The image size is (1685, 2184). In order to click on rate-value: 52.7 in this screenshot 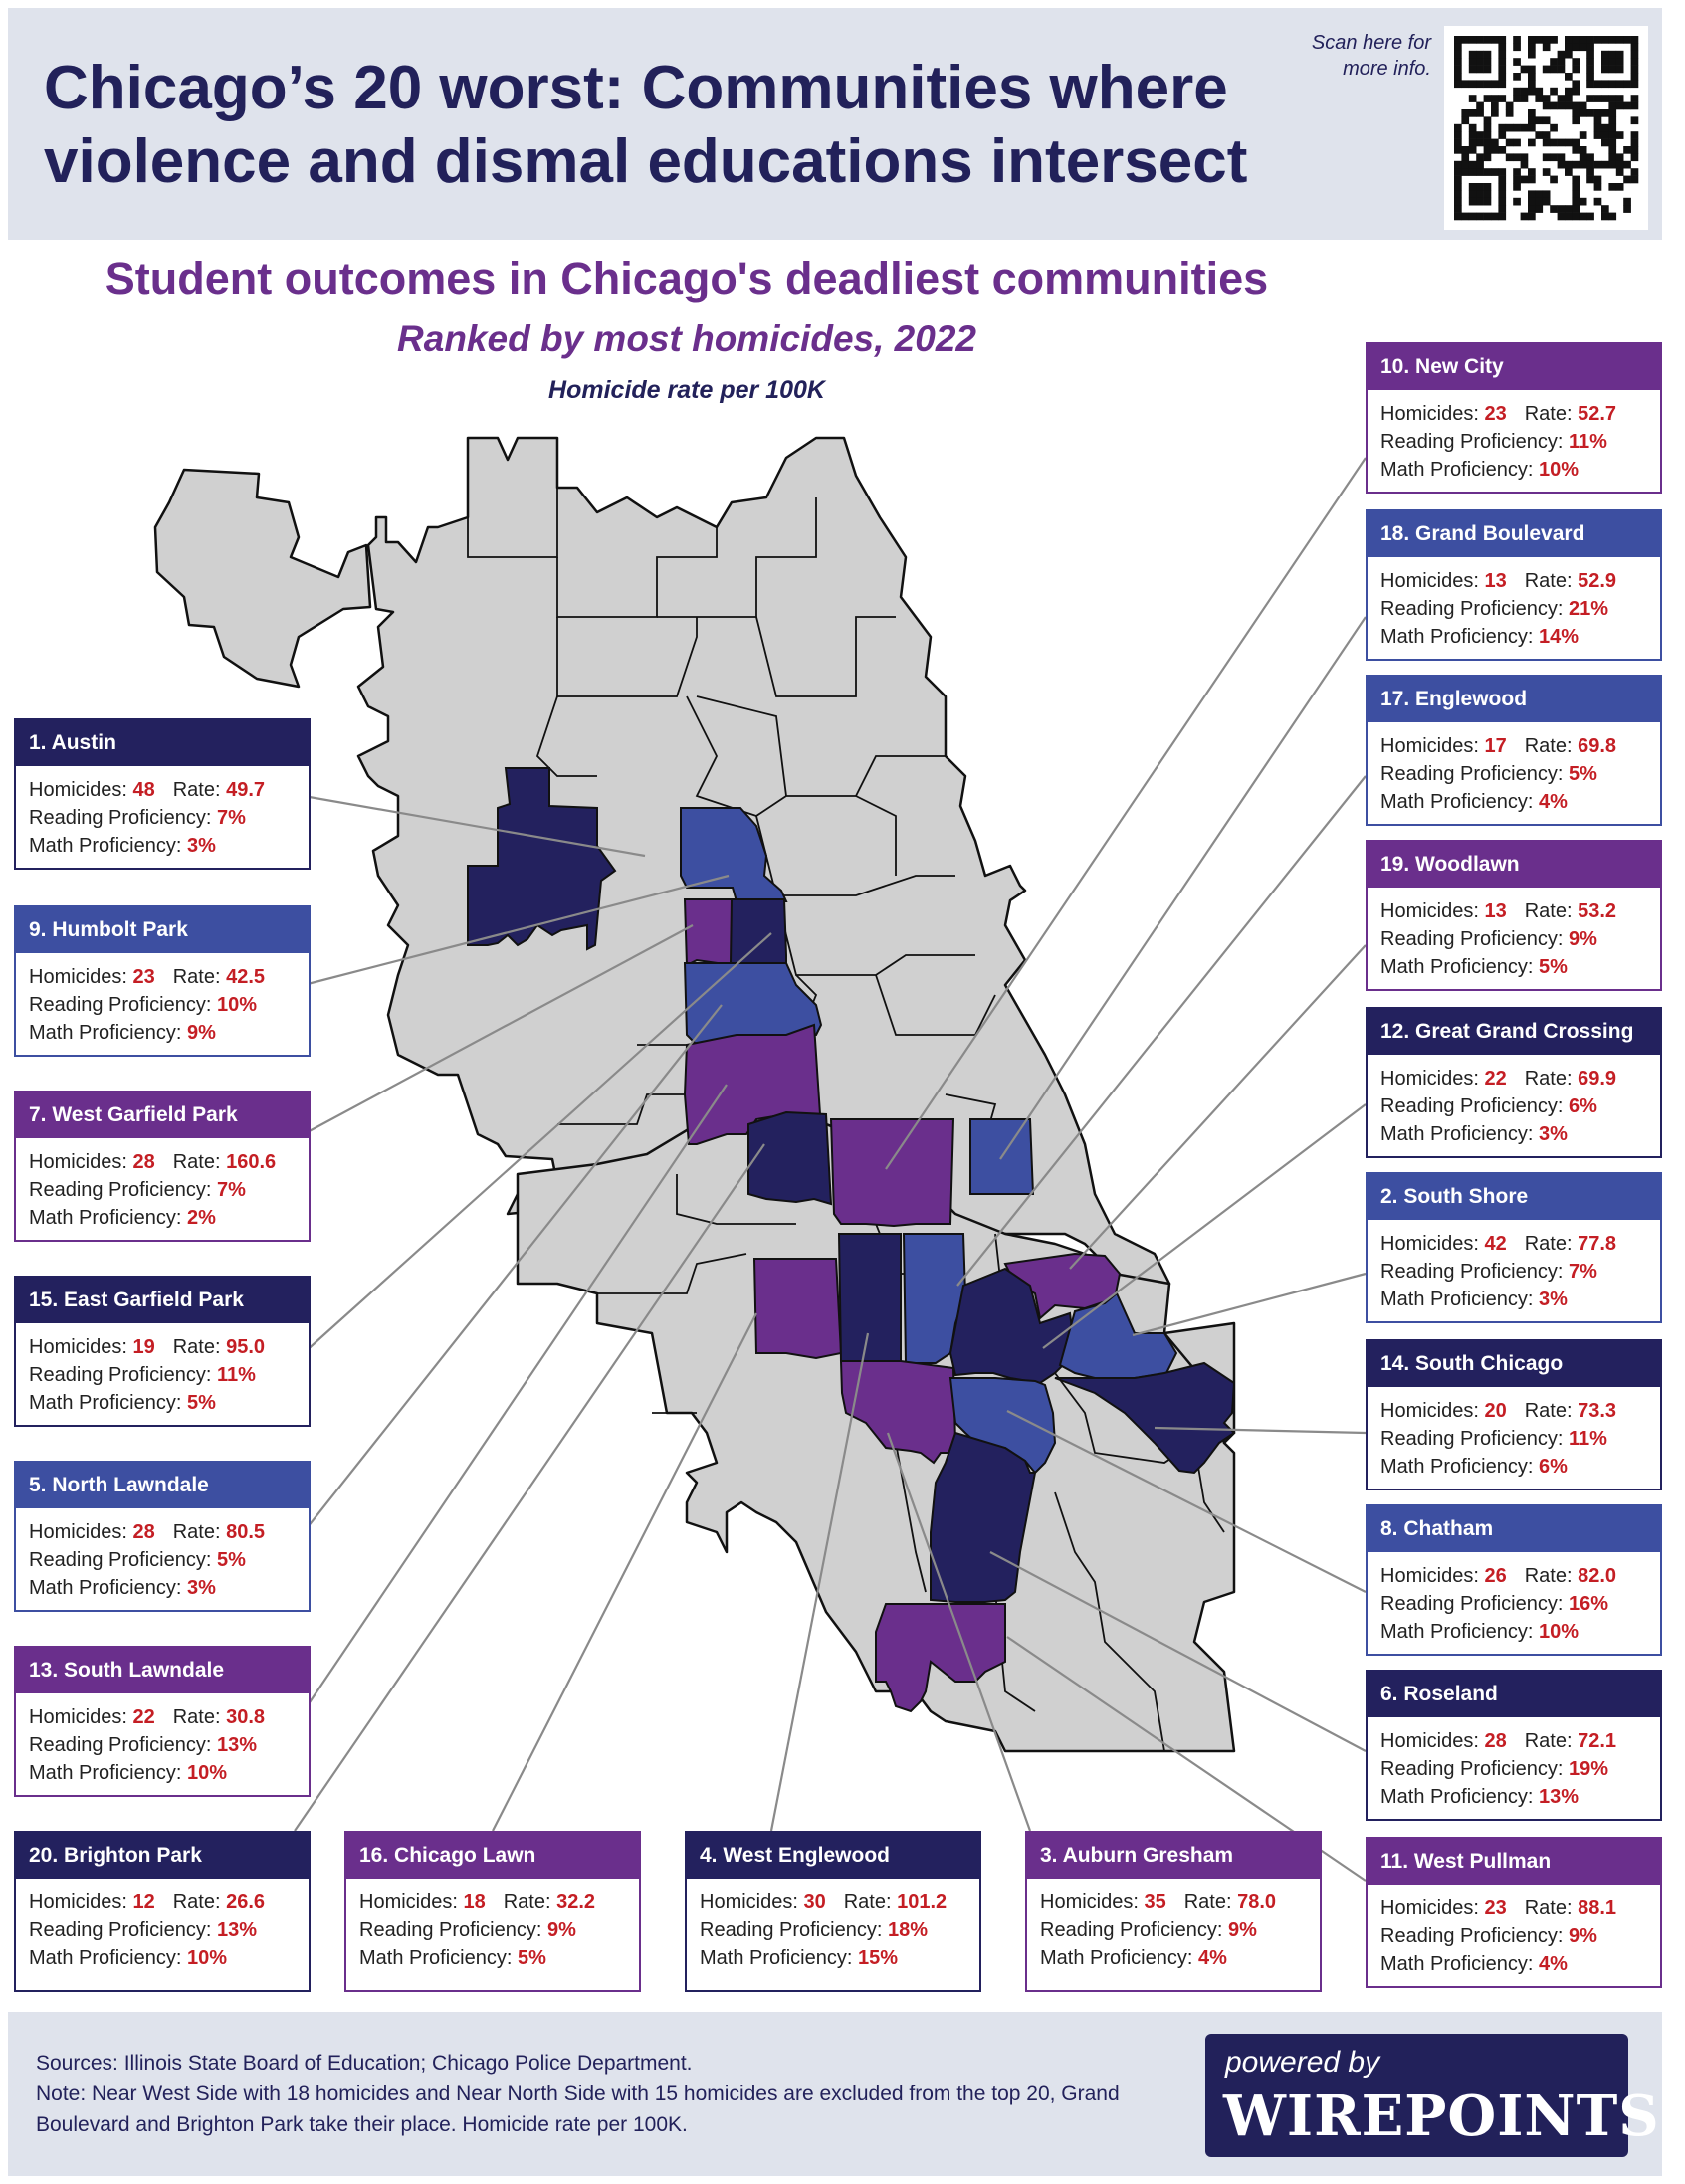, I will do `click(1597, 414)`.